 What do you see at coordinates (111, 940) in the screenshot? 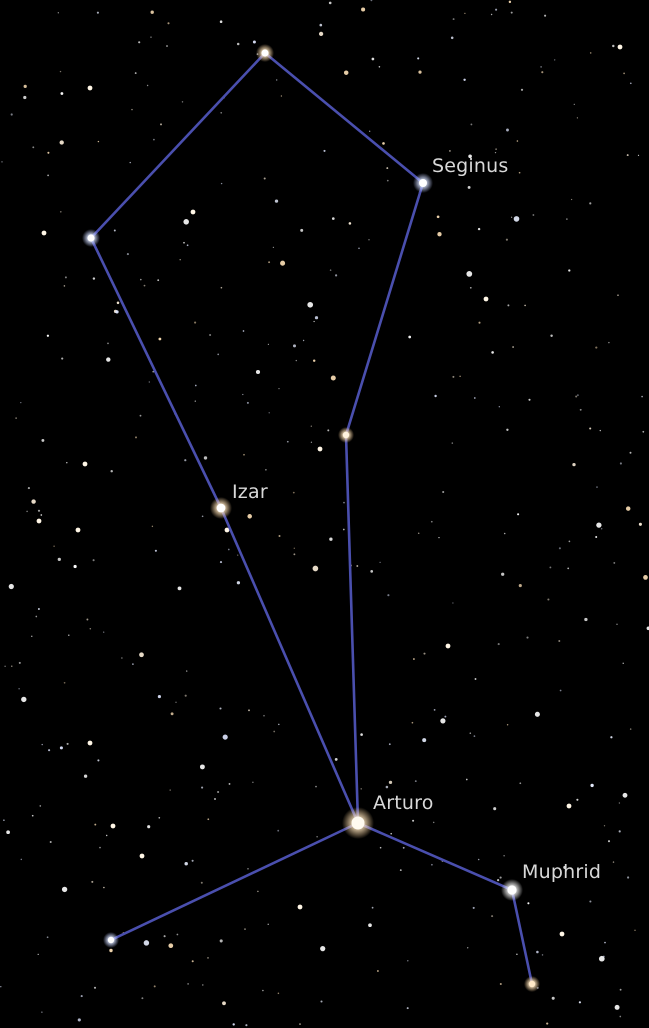
I see `star-southwest` at bounding box center [111, 940].